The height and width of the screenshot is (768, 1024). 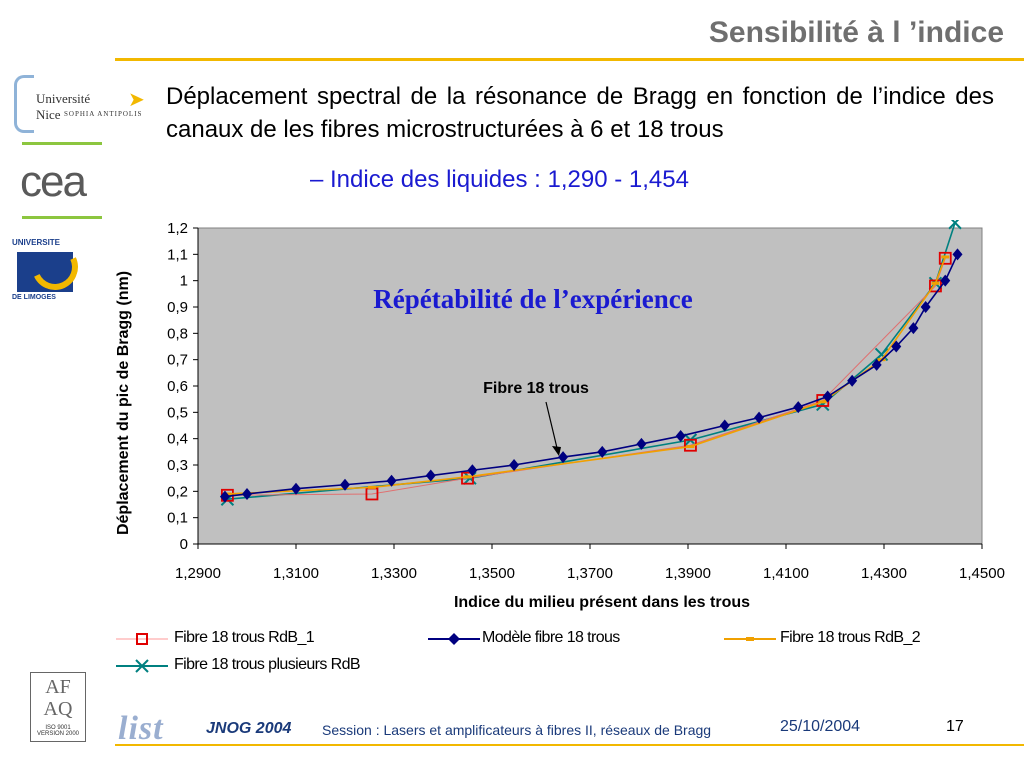 I want to click on slide-title: Sensibilité à l ’indice, so click(x=856, y=32).